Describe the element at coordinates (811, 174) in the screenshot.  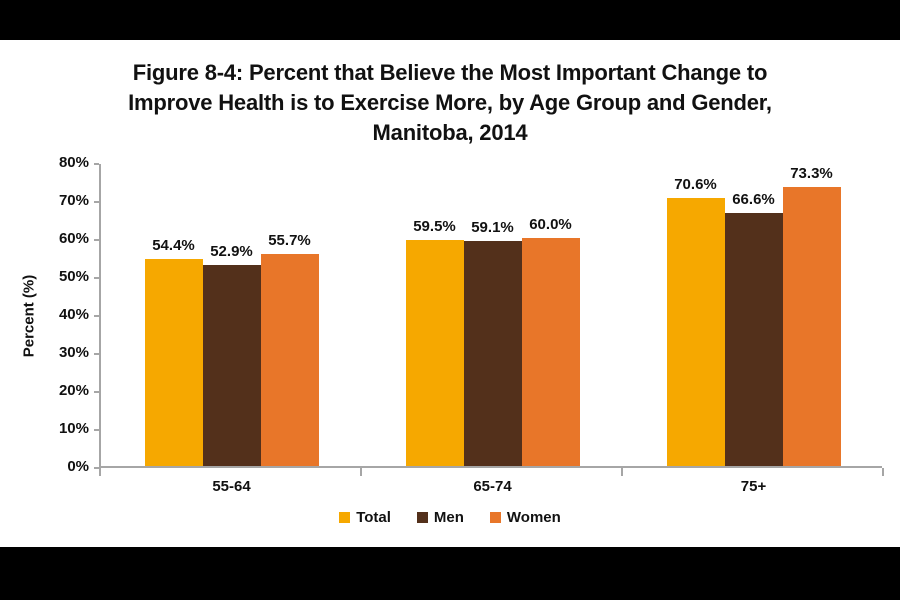
I see `bar-value-label-women-75+: 73.3%` at that location.